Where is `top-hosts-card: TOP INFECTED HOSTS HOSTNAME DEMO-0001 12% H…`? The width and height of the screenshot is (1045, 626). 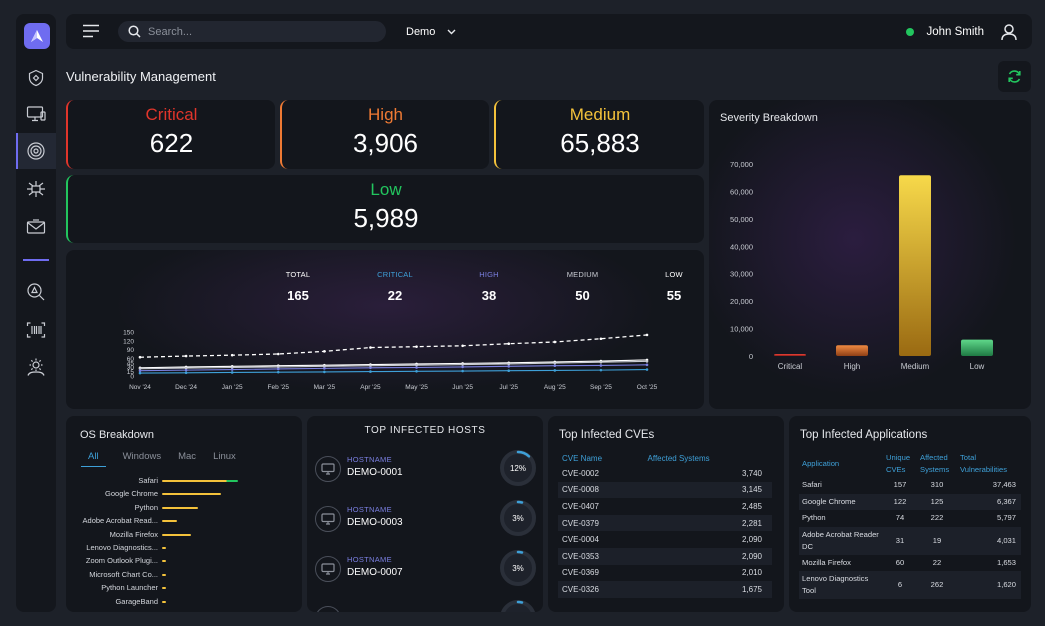 top-hosts-card: TOP INFECTED HOSTS HOSTNAME DEMO-0001 12% H… is located at coordinates (425, 514).